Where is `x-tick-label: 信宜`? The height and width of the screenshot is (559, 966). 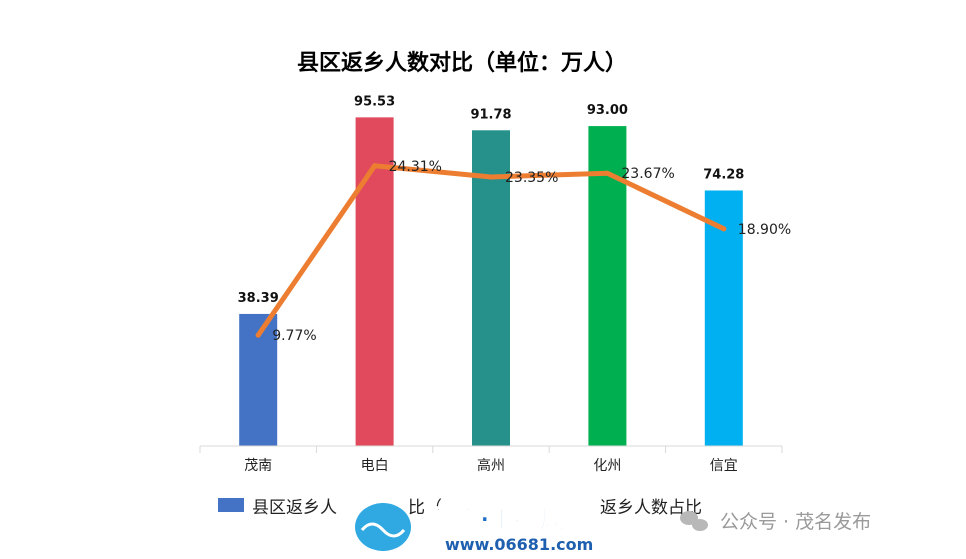
x-tick-label: 信宜 is located at coordinates (724, 466).